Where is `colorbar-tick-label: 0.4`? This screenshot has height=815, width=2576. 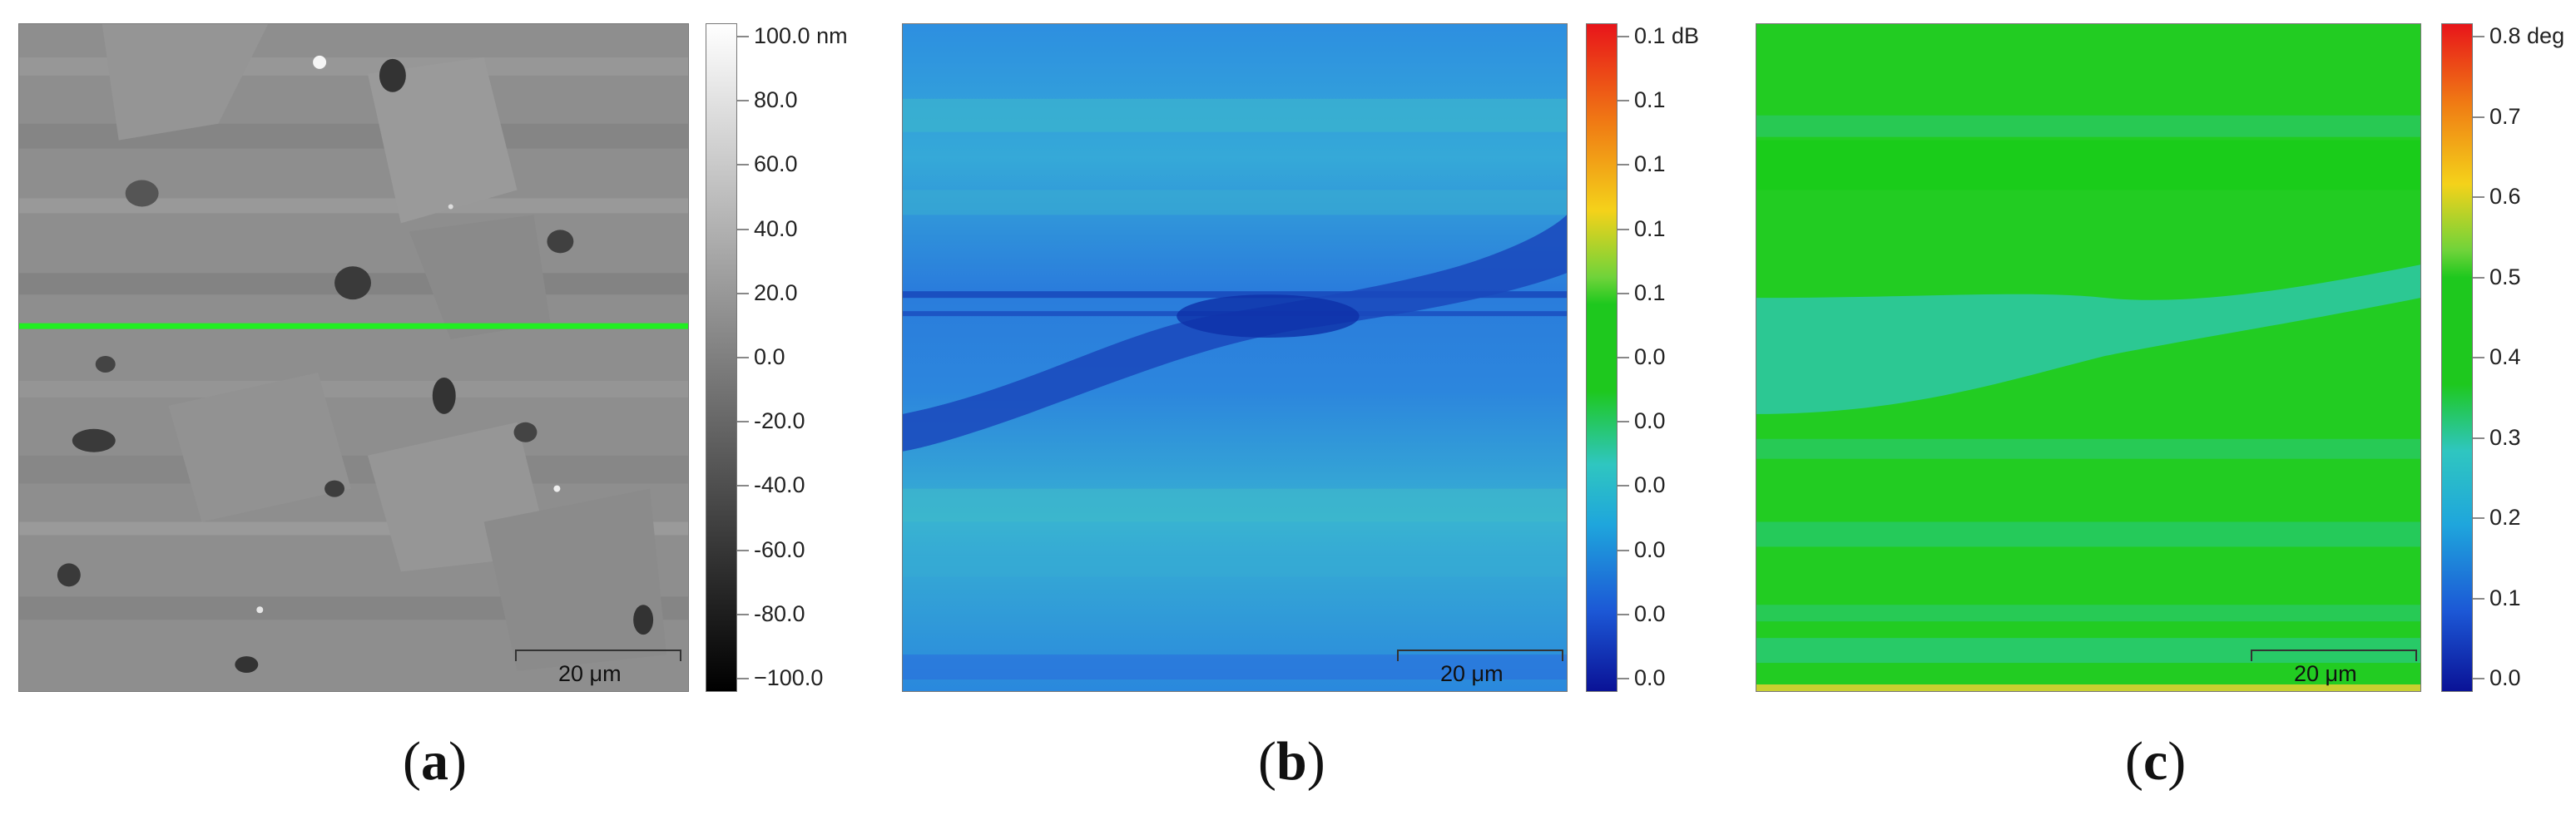
colorbar-tick-label: 0.4 is located at coordinates (2505, 356).